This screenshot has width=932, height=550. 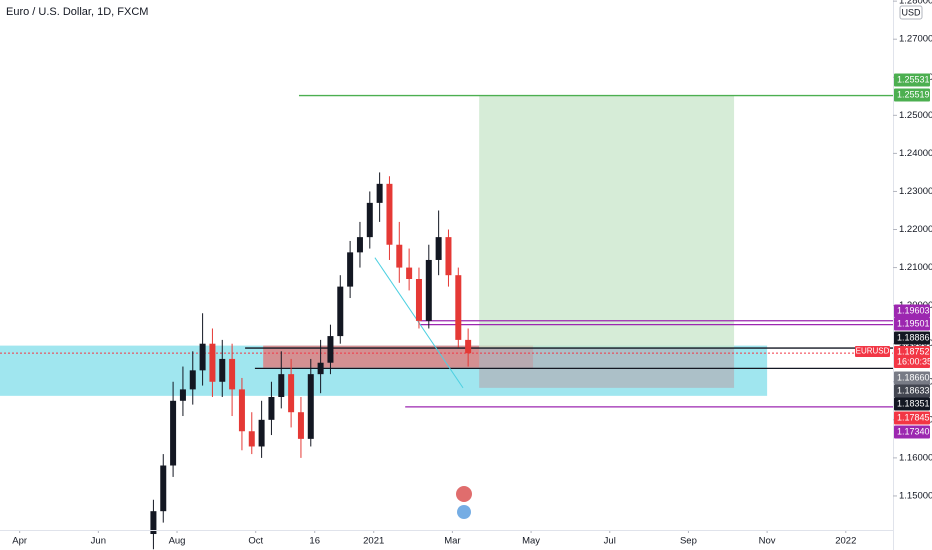 What do you see at coordinates (255, 541) in the screenshot?
I see `x-tick-label: Oct` at bounding box center [255, 541].